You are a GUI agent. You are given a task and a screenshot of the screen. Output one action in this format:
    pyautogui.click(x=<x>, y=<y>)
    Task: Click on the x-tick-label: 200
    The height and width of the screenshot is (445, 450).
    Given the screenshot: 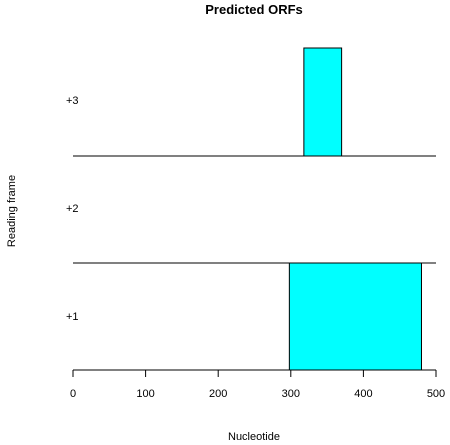 What is the action you would take?
    pyautogui.click(x=218, y=394)
    